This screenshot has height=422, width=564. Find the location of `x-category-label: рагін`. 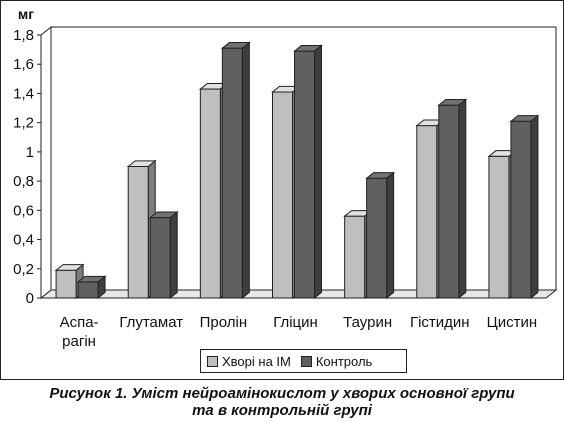

x-category-label: рагін is located at coordinates (79, 341).